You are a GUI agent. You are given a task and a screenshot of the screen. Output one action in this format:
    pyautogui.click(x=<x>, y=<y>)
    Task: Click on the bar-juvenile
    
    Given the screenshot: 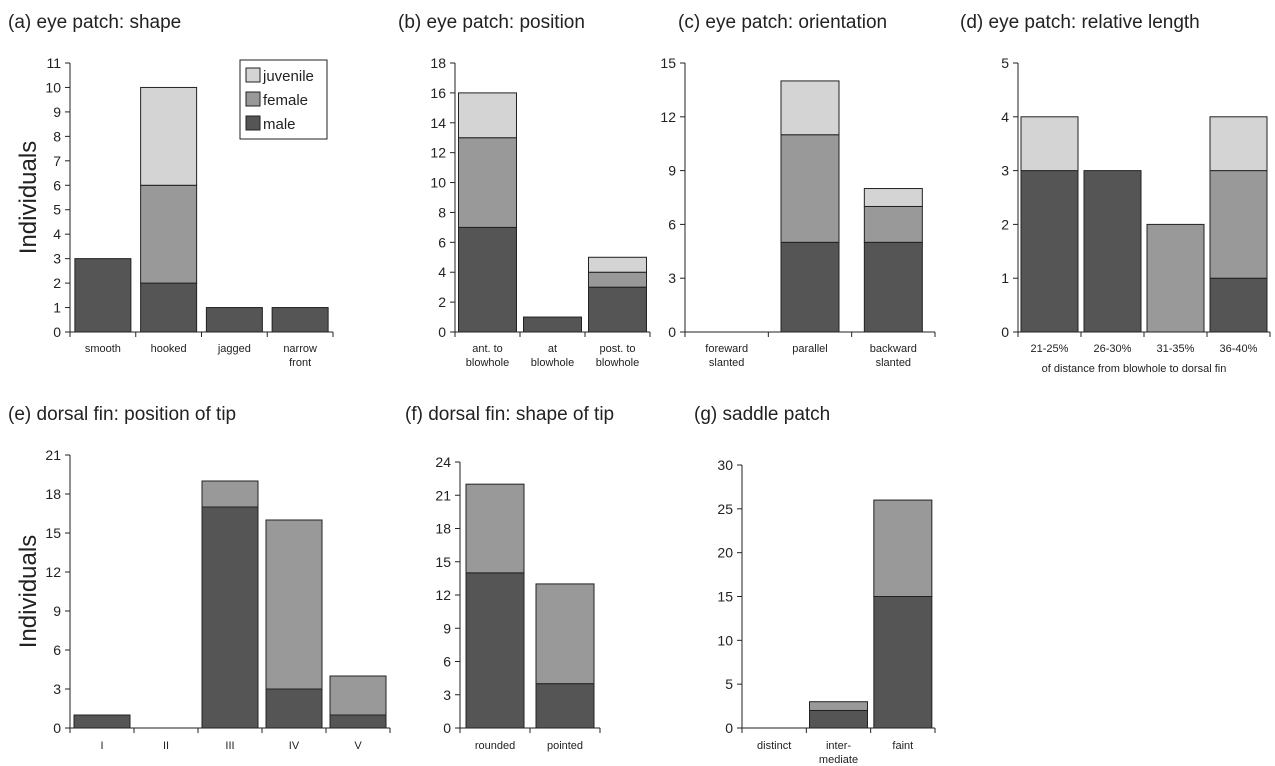 What is the action you would take?
    pyautogui.click(x=893, y=197)
    